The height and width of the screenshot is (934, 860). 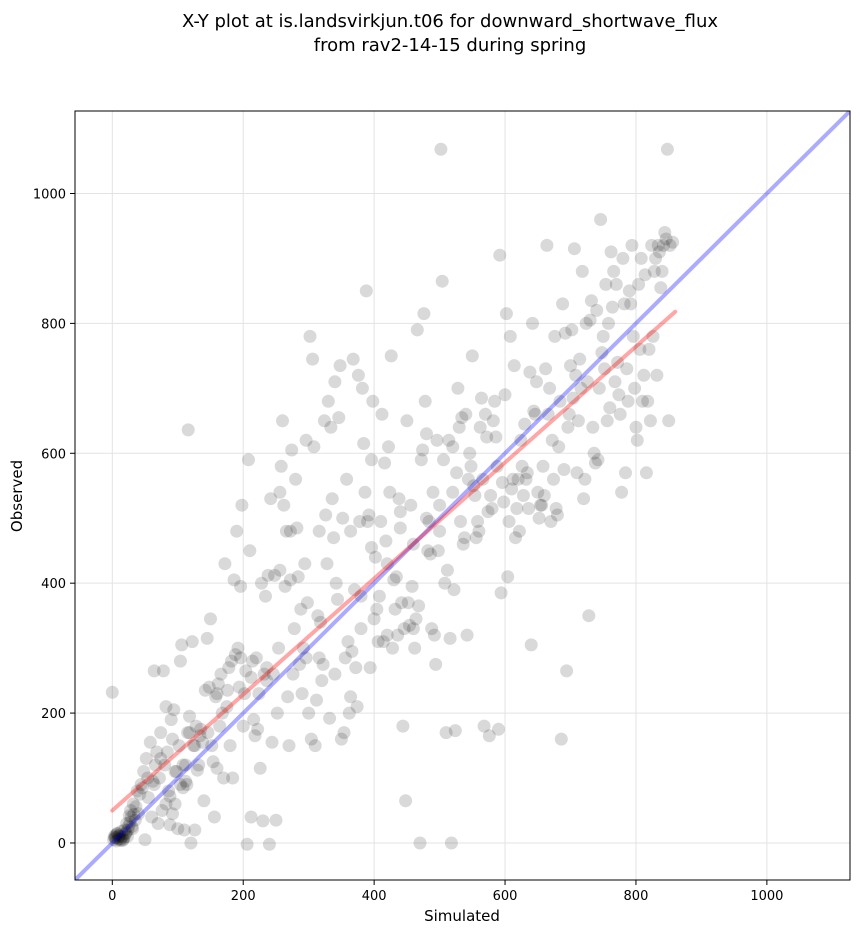 What do you see at coordinates (49, 194) in the screenshot?
I see `y-tick-label: 1000` at bounding box center [49, 194].